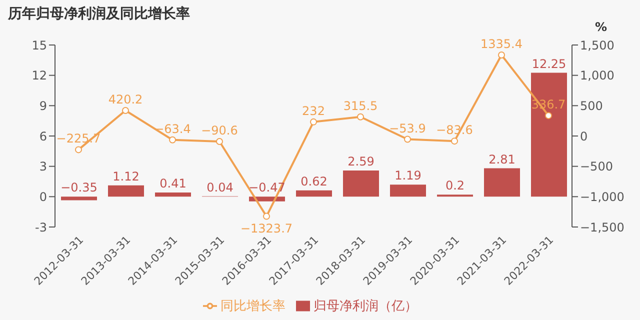  I want to click on data-label: 2.81, so click(502, 159).